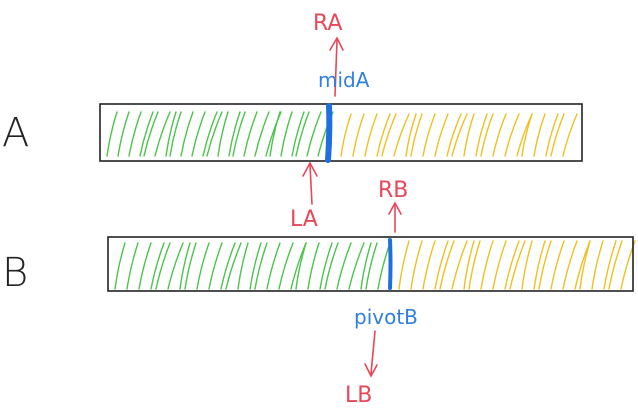  What do you see at coordinates (252, 266) in the screenshot?
I see `array-b-left-hatch` at bounding box center [252, 266].